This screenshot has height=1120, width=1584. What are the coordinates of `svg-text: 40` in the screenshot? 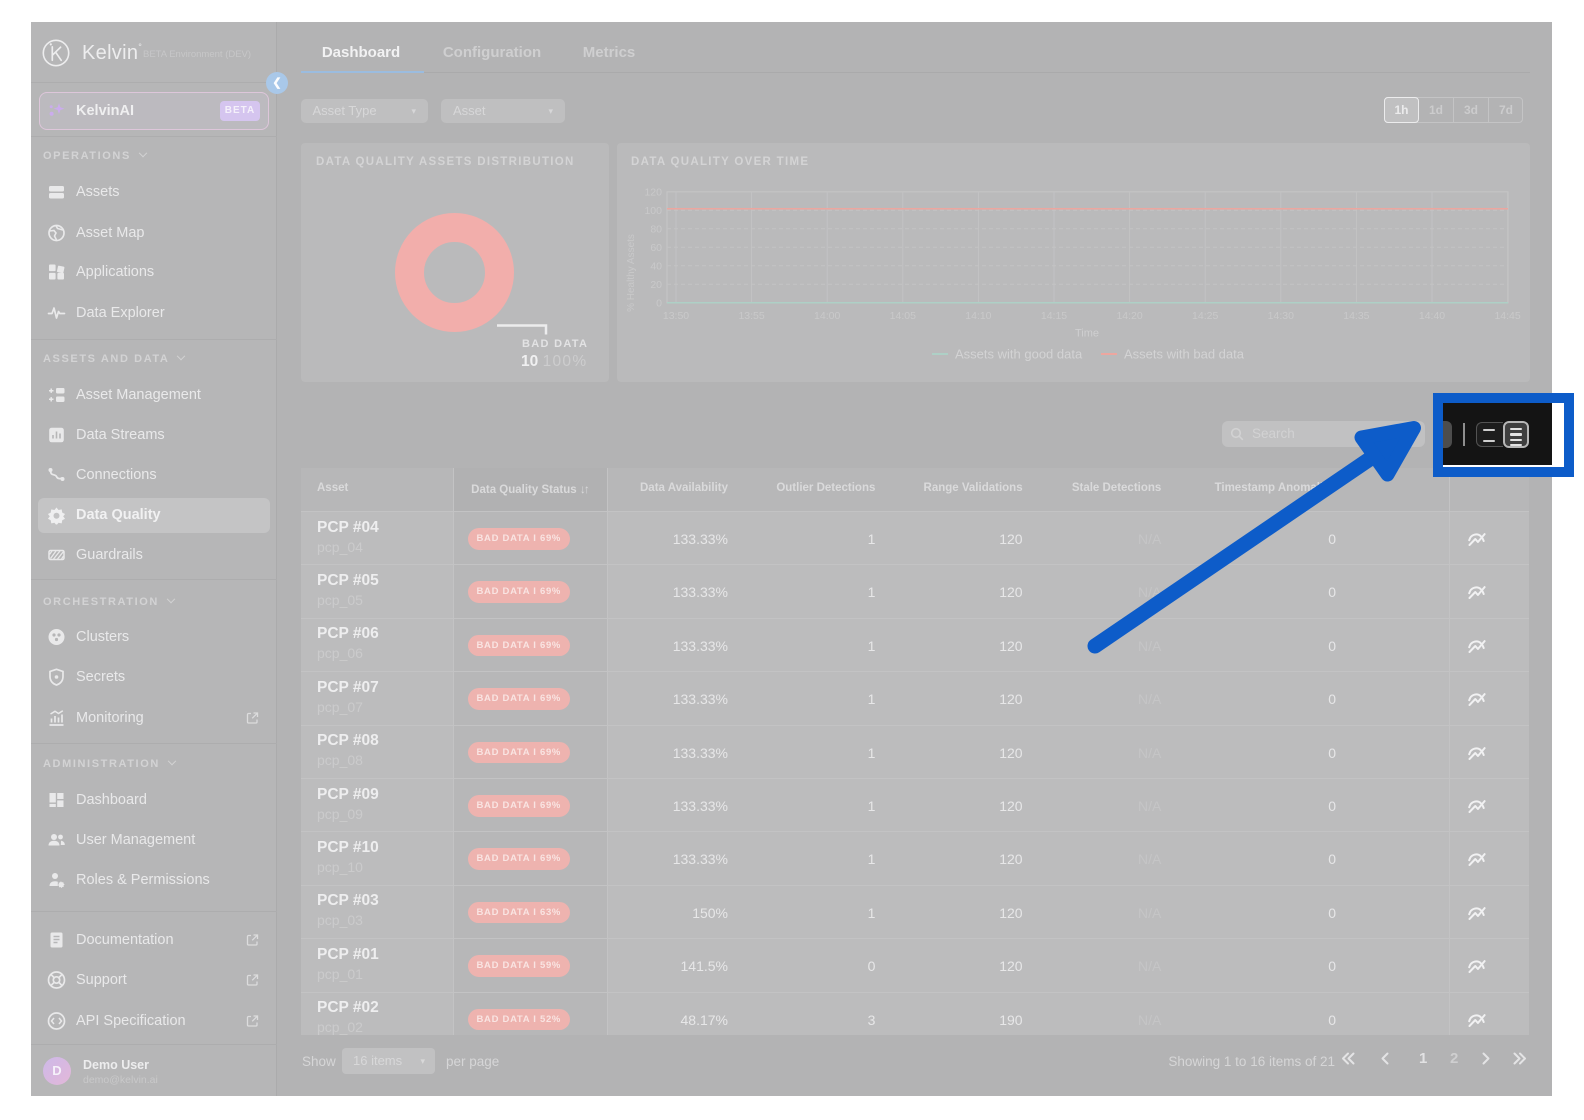 It's located at (656, 266).